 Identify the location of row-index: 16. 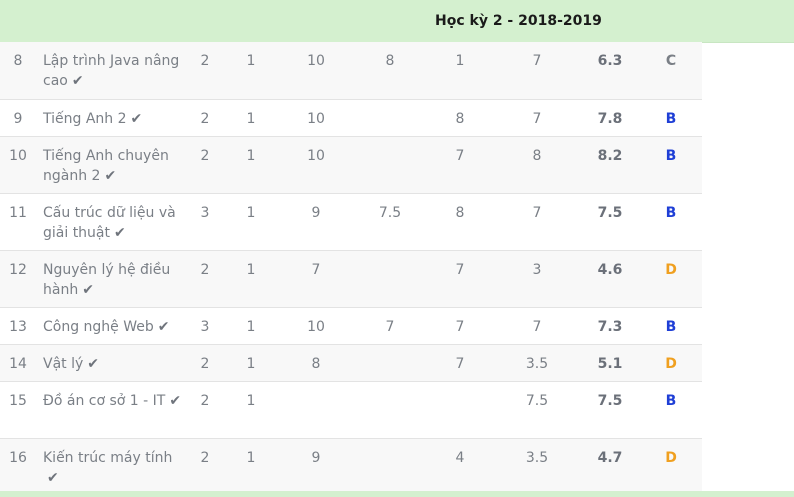
(18, 466).